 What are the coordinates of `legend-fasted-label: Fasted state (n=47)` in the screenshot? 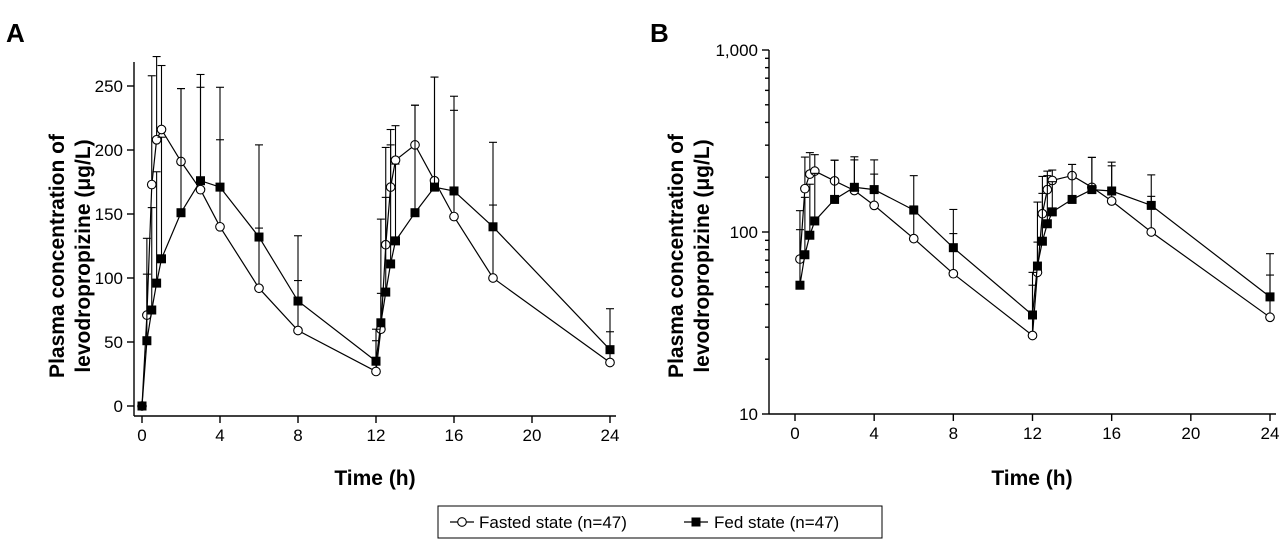 It's located at (553, 522).